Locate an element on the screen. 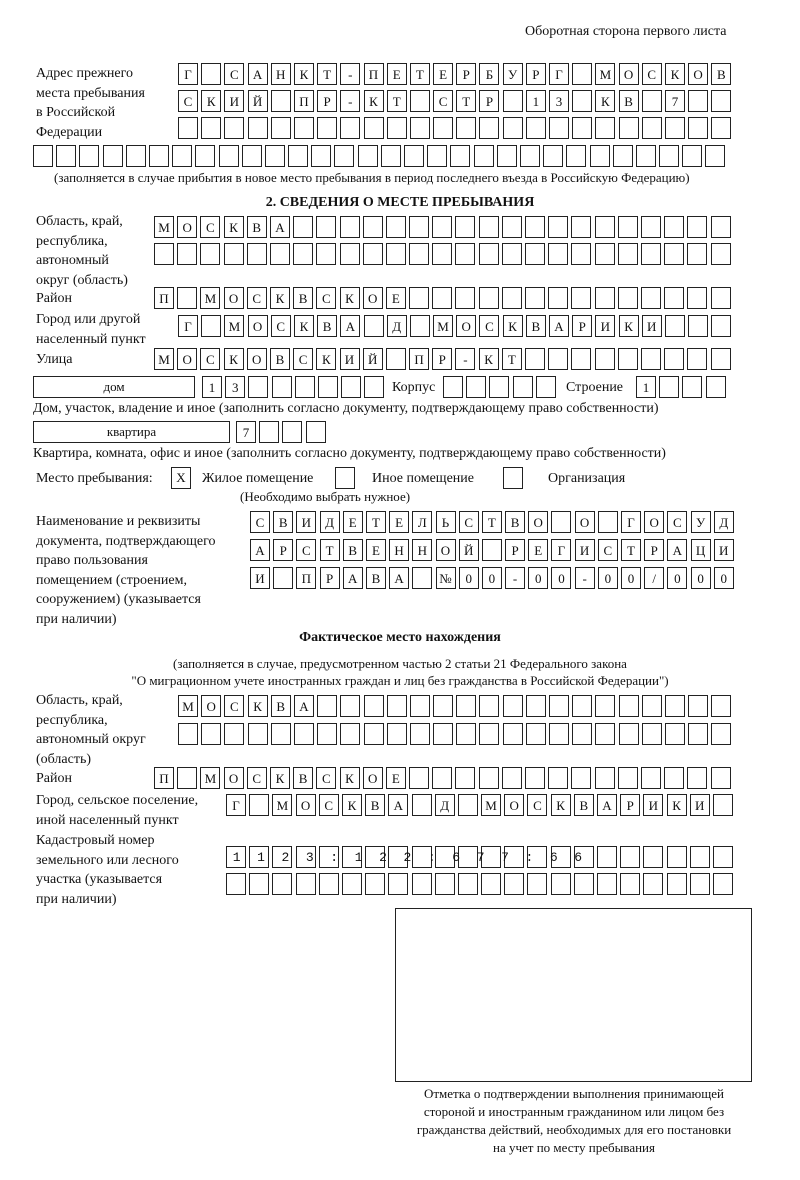 Image resolution: width=800 pixels, height=1180 pixels. char-cell: В is located at coordinates (303, 778).